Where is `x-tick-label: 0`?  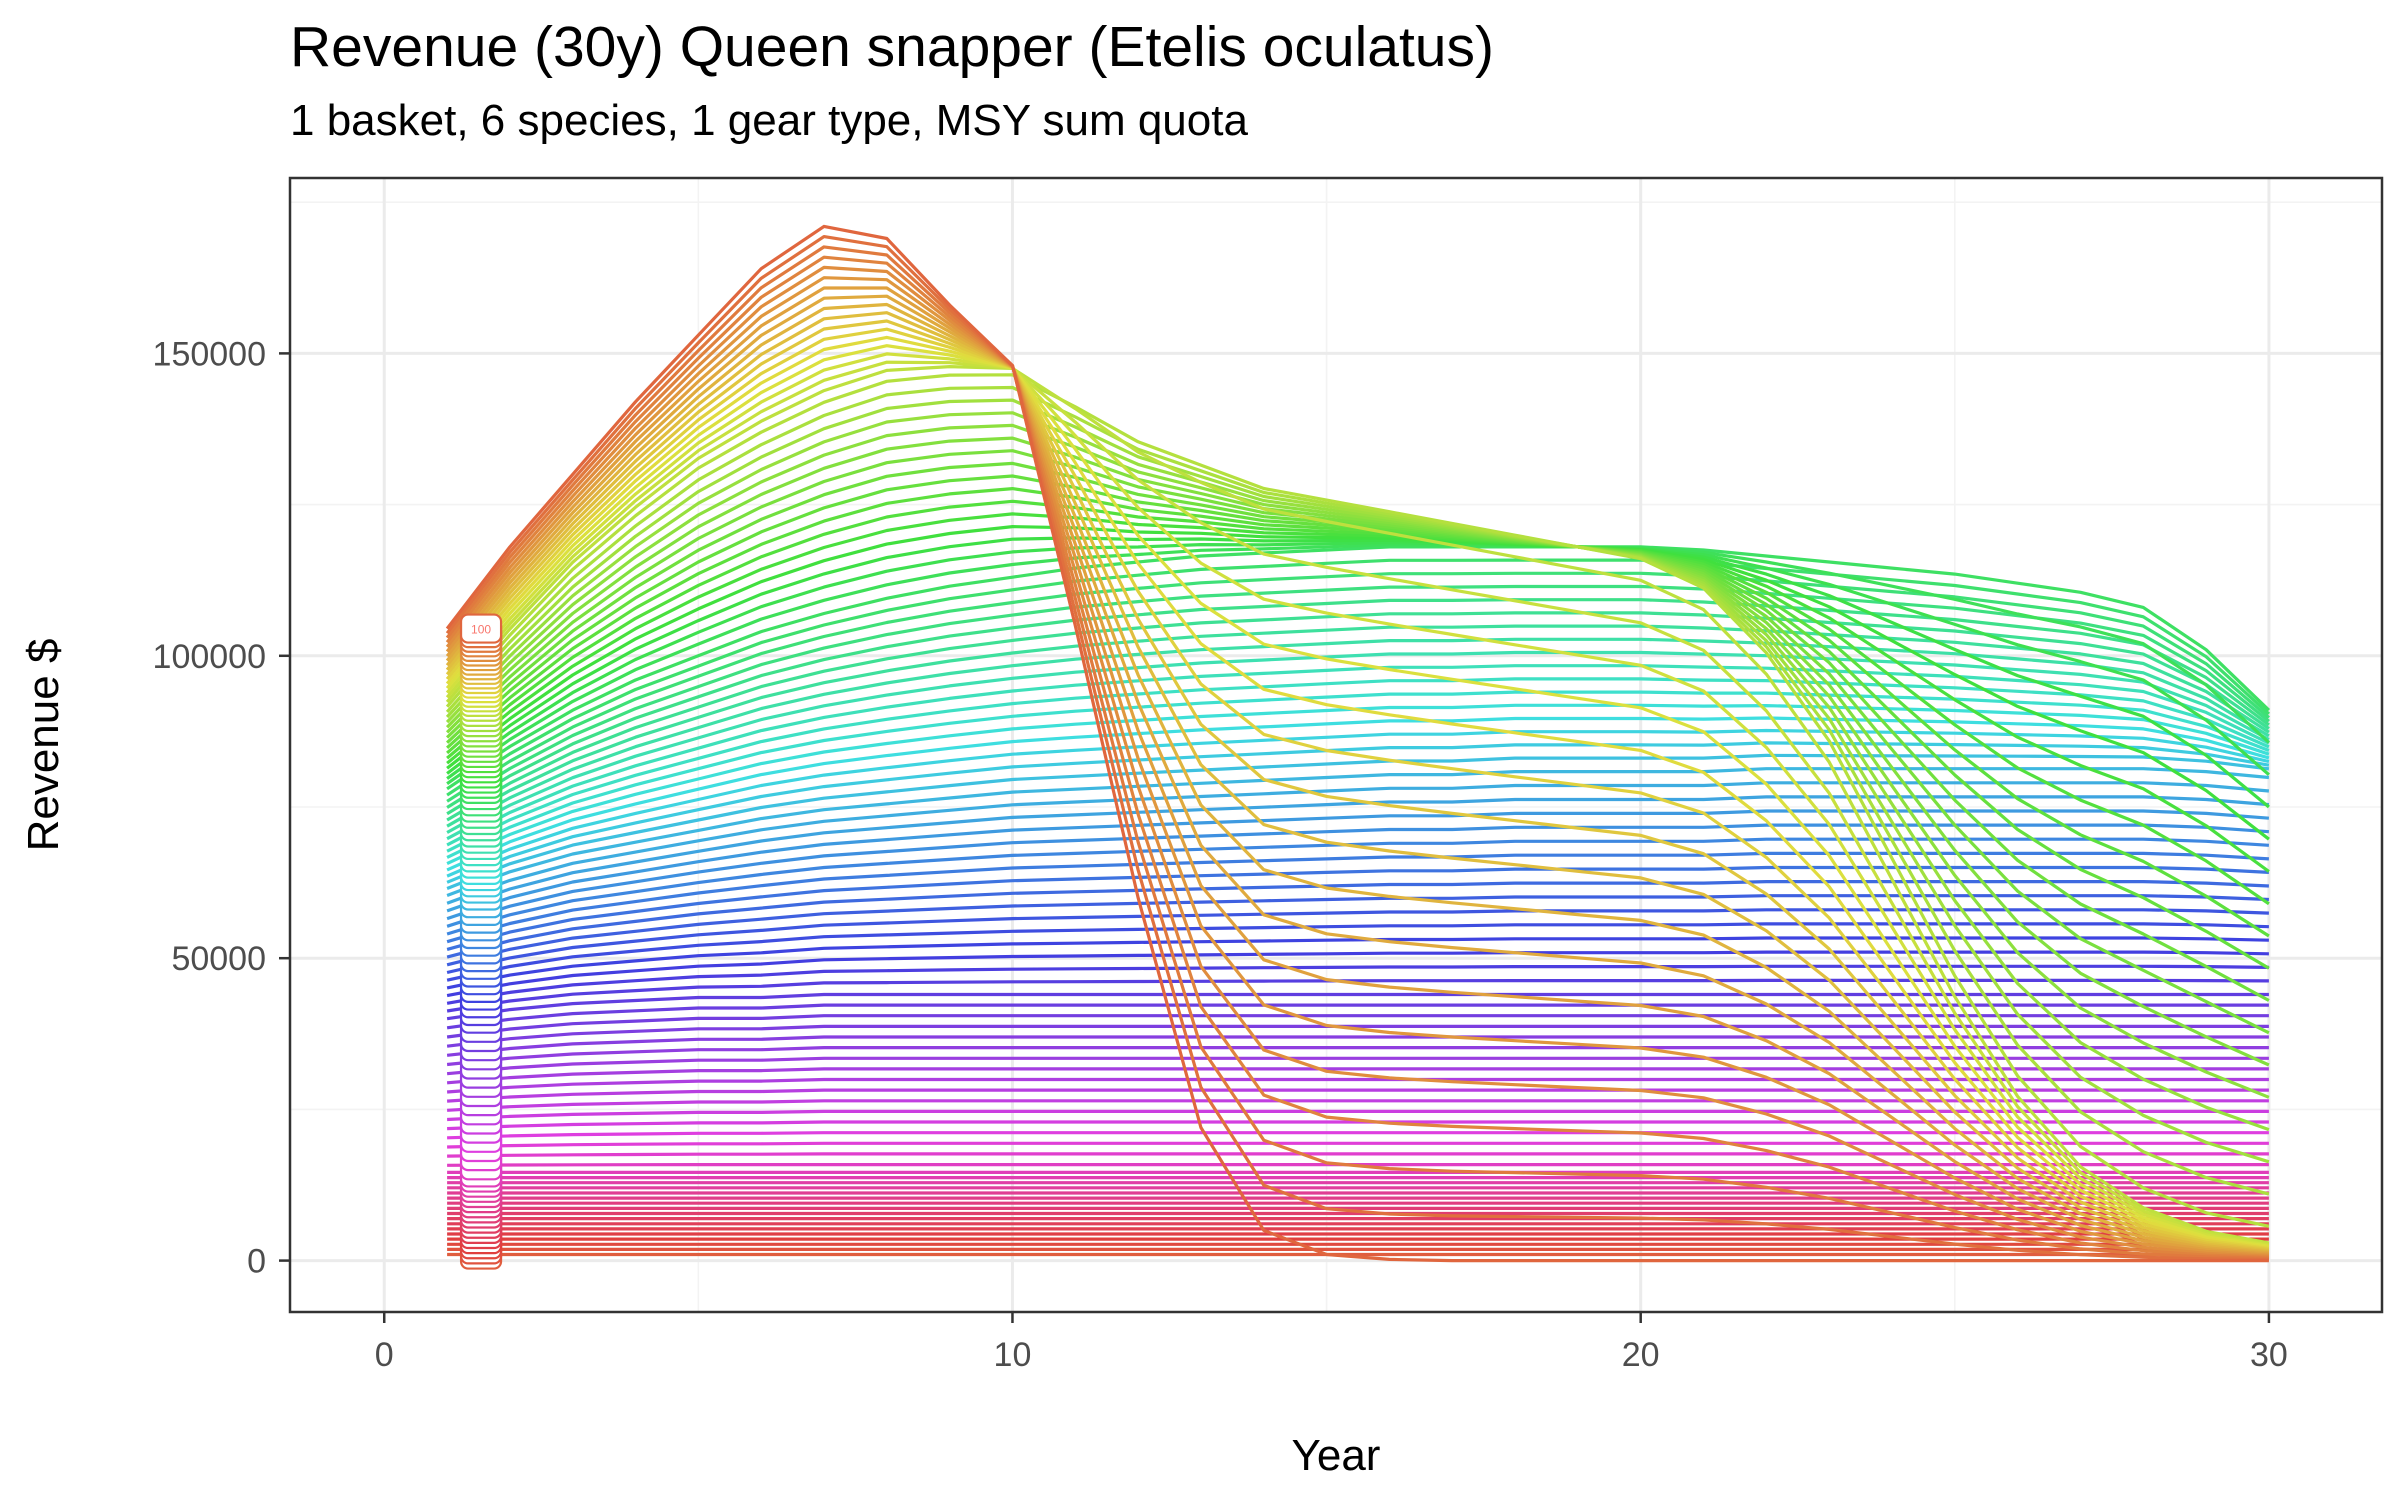
x-tick-label: 0 is located at coordinates (384, 1355).